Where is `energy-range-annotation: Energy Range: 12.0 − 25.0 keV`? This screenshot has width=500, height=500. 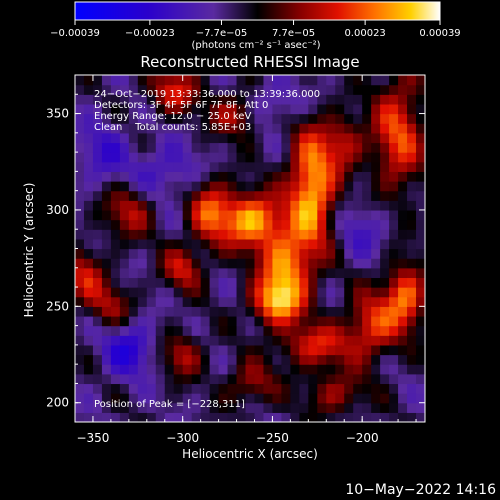
energy-range-annotation: Energy Range: 12.0 − 25.0 keV is located at coordinates (172, 116).